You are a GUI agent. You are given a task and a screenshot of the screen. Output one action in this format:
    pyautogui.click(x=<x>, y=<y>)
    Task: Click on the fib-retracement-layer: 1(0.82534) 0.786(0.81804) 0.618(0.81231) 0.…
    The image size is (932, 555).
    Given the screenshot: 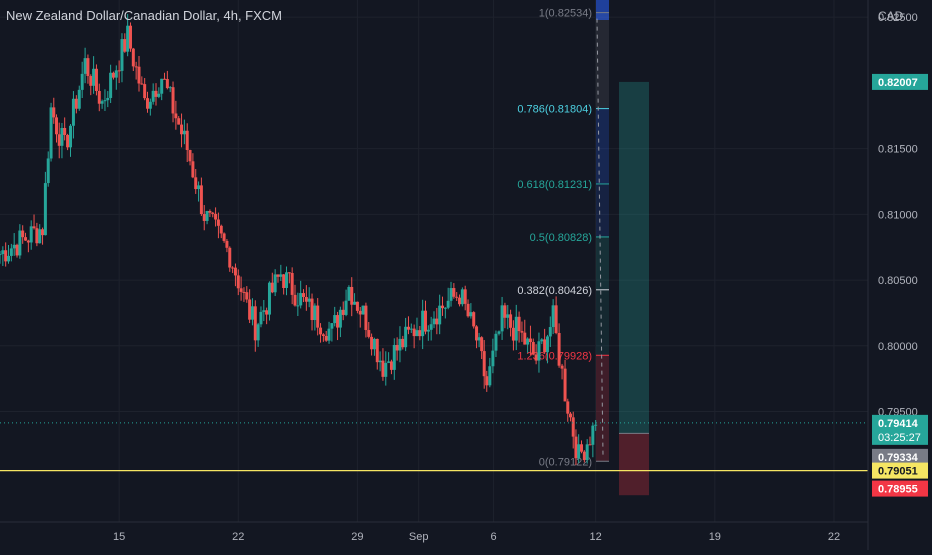 What is the action you would take?
    pyautogui.click(x=563, y=234)
    